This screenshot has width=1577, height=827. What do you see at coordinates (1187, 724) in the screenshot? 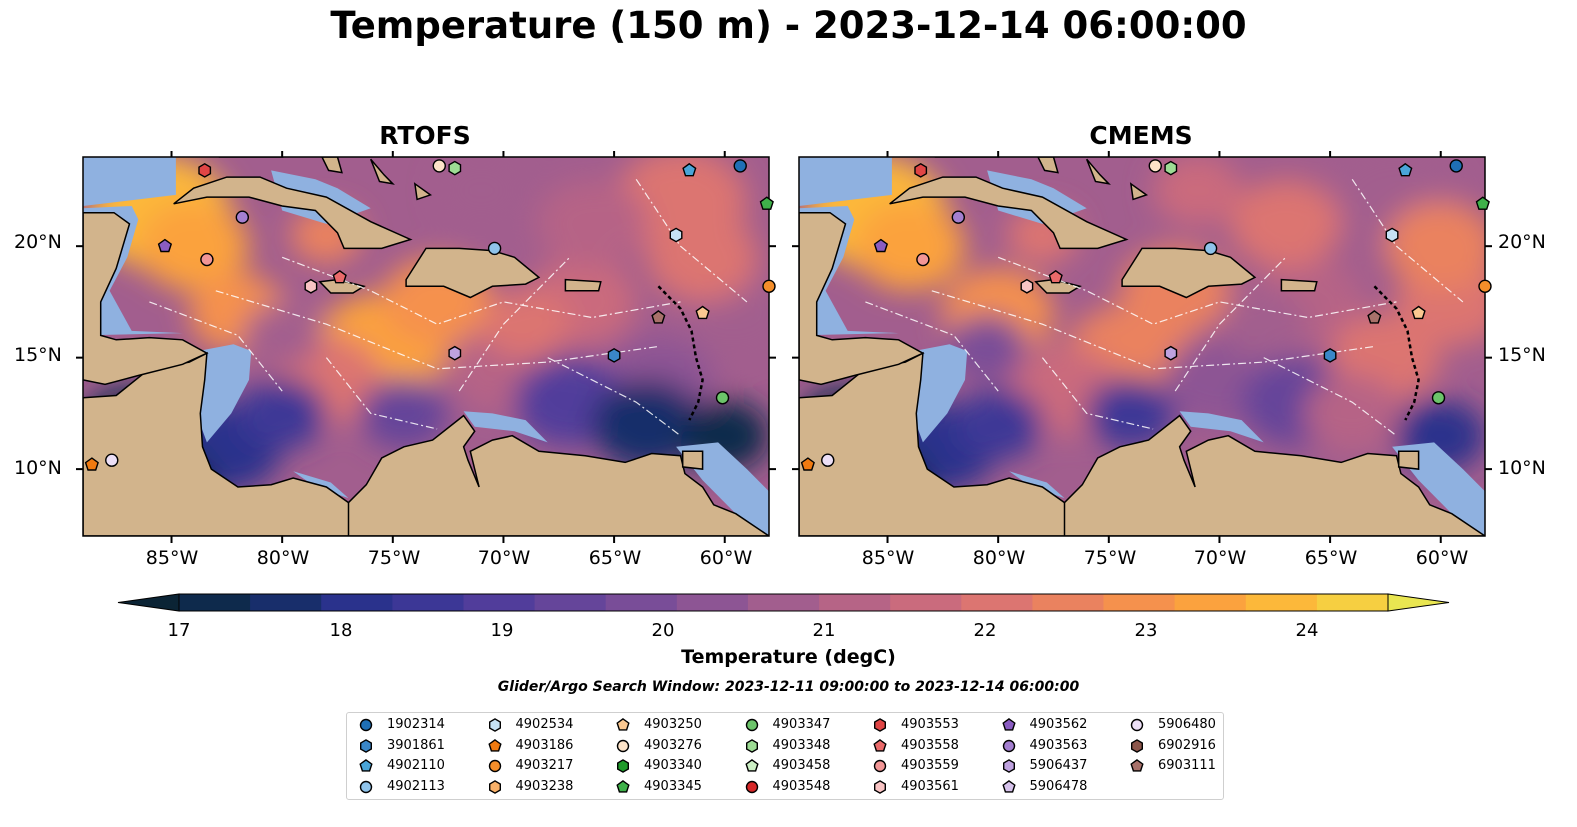
I see `legend-item-label: 5906480` at bounding box center [1187, 724].